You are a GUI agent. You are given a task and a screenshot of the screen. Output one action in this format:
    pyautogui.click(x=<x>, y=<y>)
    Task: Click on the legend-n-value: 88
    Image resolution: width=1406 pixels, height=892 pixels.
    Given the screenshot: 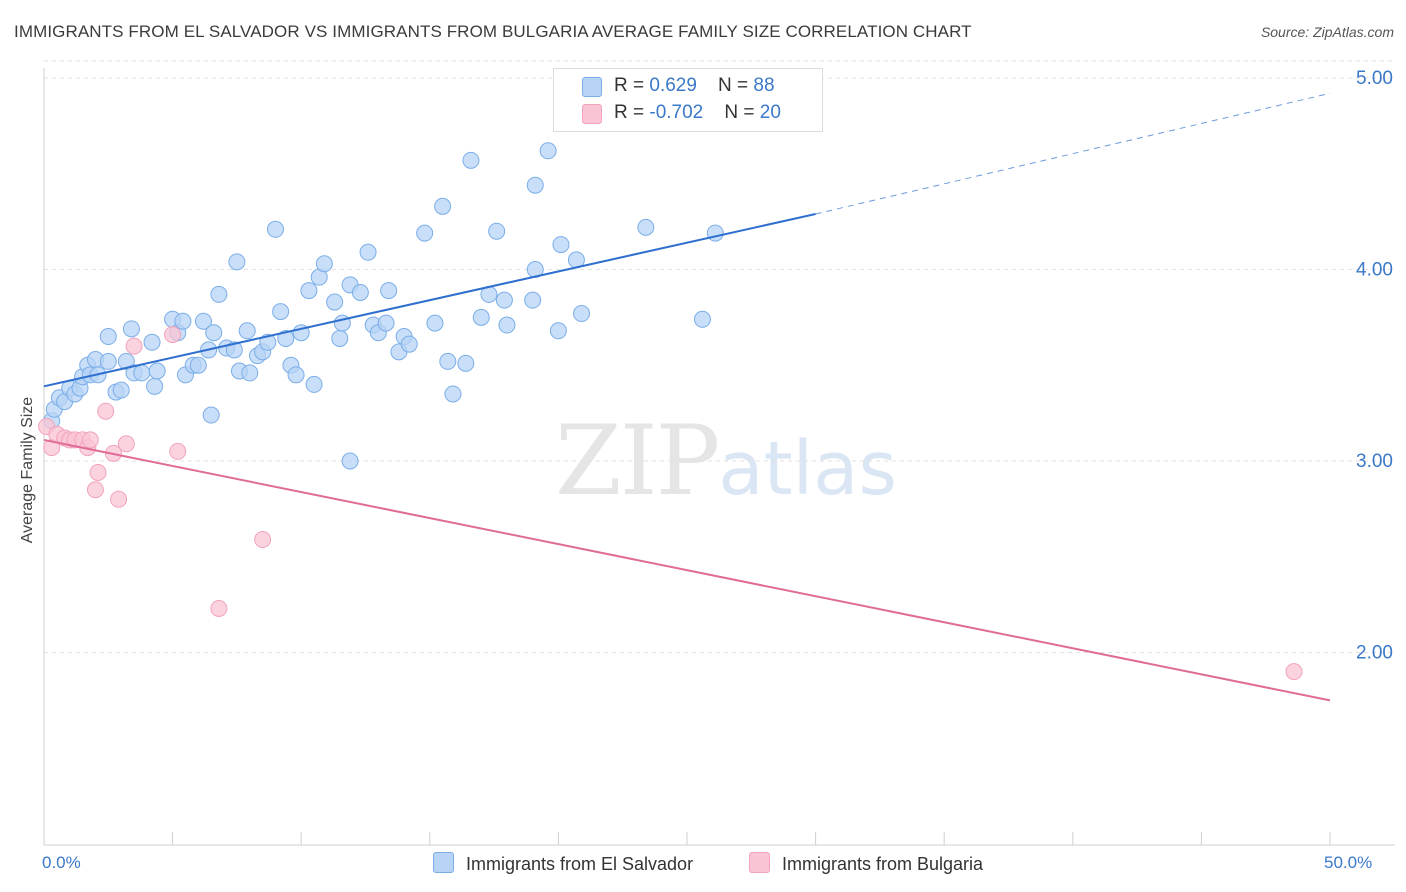 What is the action you would take?
    pyautogui.click(x=764, y=85)
    